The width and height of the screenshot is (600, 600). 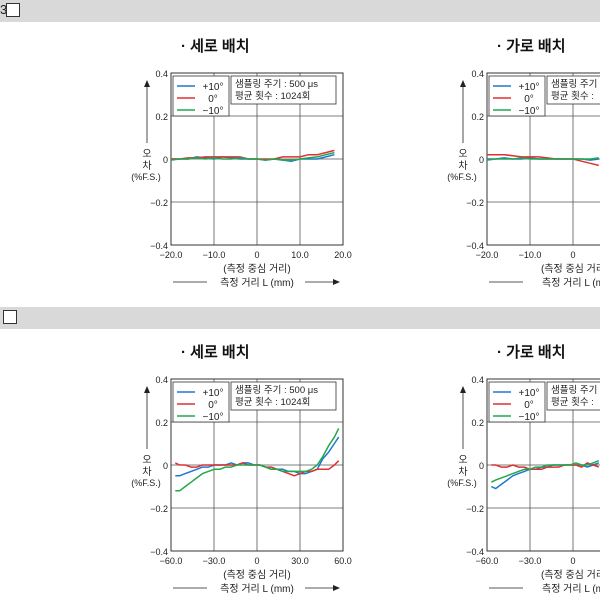 I want to click on x-tick-label: 20.0, so click(x=343, y=255).